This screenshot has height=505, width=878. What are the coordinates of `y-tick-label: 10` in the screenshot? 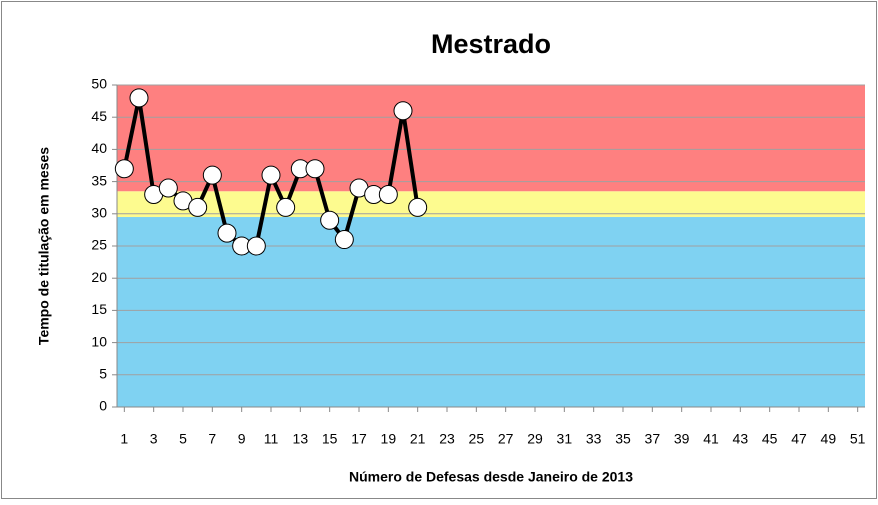 It's located at (99, 341).